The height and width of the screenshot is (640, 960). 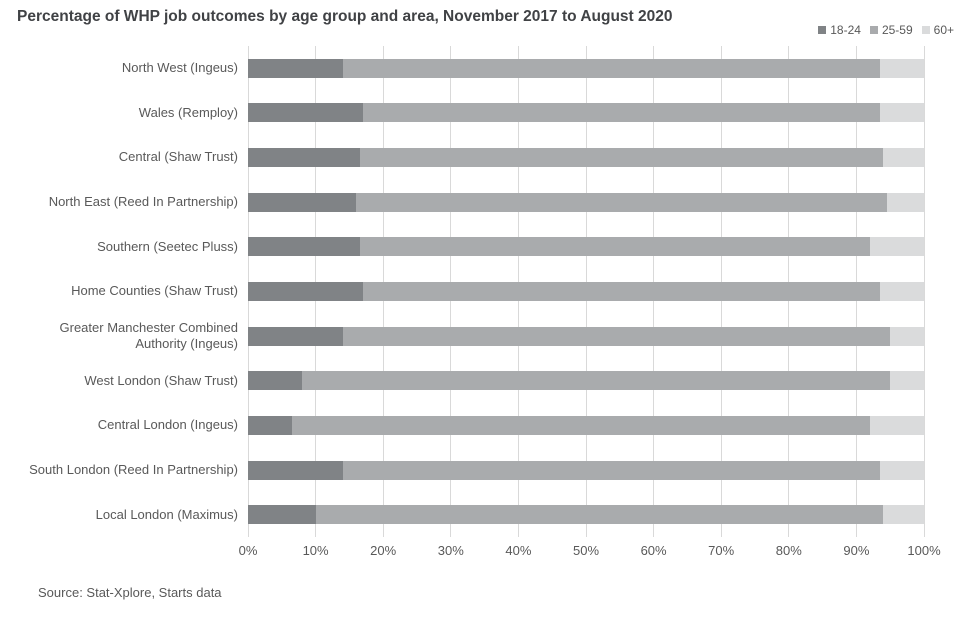 What do you see at coordinates (383, 550) in the screenshot?
I see `x-axis-tick: 20%` at bounding box center [383, 550].